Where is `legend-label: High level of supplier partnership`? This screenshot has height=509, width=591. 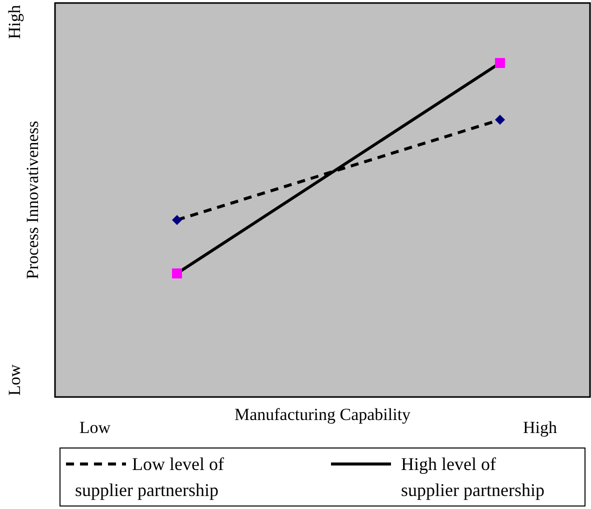
legend-label: High level of supplier partnership is located at coordinates (472, 477).